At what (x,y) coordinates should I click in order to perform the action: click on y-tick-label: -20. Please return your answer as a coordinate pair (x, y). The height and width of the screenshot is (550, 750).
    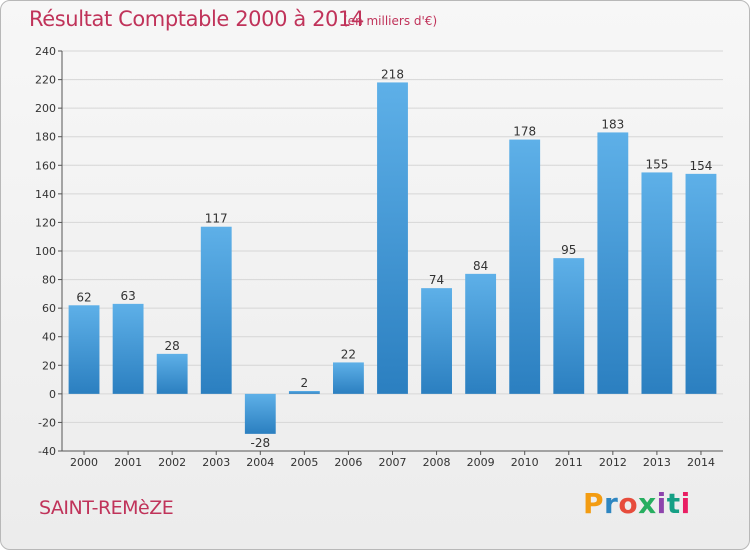
    Looking at the image, I should click on (47, 422).